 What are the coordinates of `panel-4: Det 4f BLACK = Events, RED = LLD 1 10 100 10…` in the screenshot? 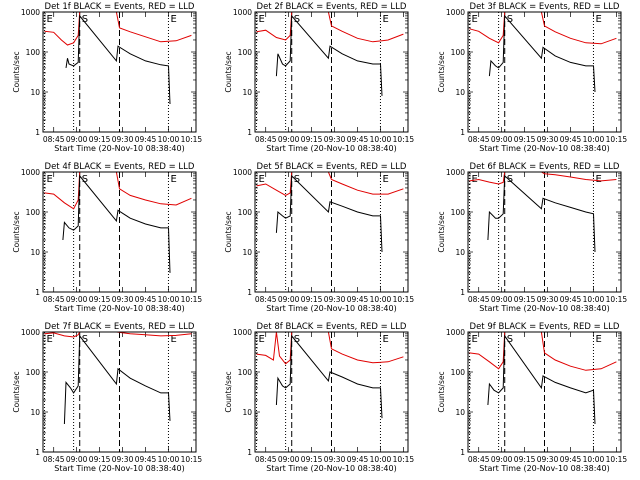 It's located at (107, 237).